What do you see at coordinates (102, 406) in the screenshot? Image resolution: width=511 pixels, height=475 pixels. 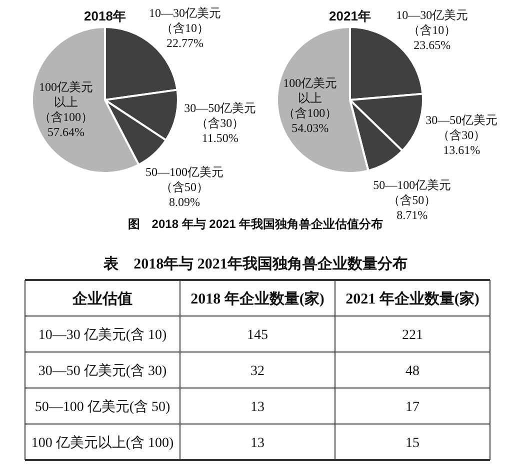 I see `category-label: 50—100 亿美元(含 50)` at bounding box center [102, 406].